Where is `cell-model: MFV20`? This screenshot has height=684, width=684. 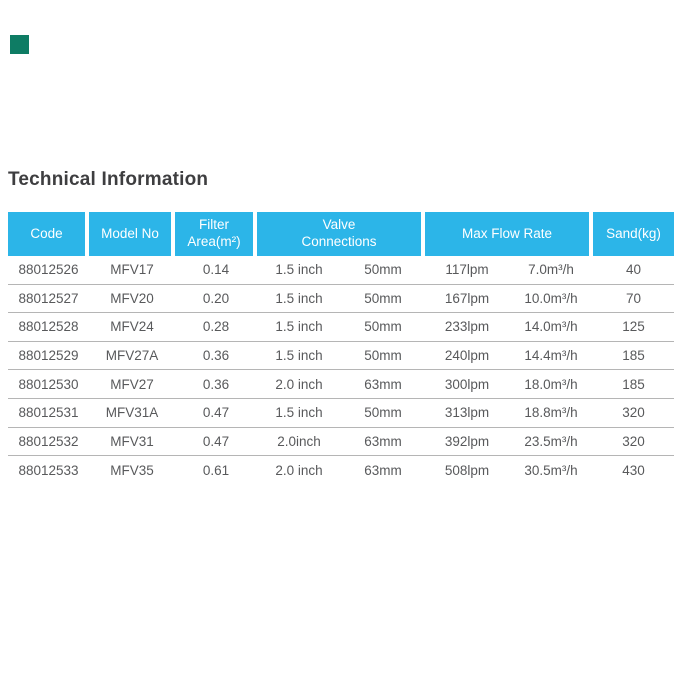
cell-model: MFV20 is located at coordinates (132, 298).